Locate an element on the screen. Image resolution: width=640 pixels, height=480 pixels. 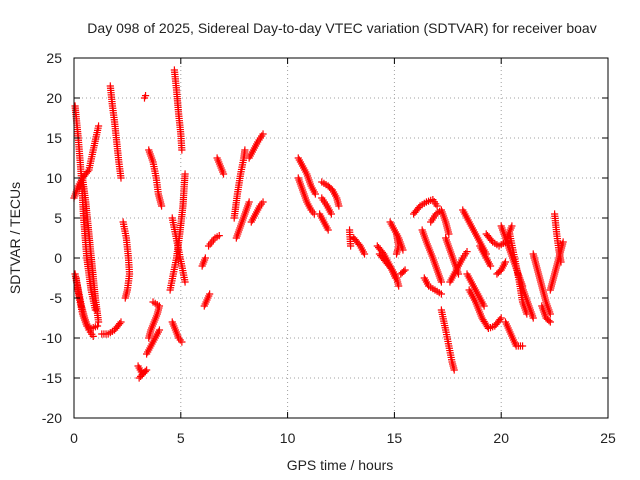
x-tick-label: 15 is located at coordinates (395, 438).